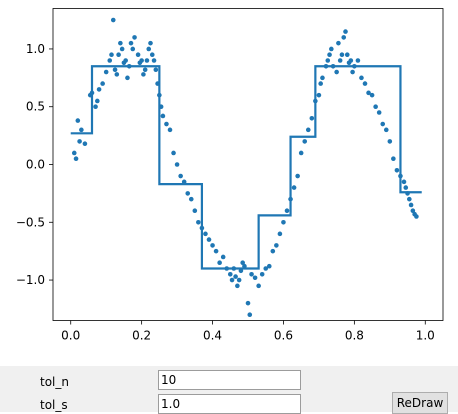 This screenshot has width=458, height=414. Describe the element at coordinates (212, 336) in the screenshot. I see `x-tick-label: 0.4` at that location.